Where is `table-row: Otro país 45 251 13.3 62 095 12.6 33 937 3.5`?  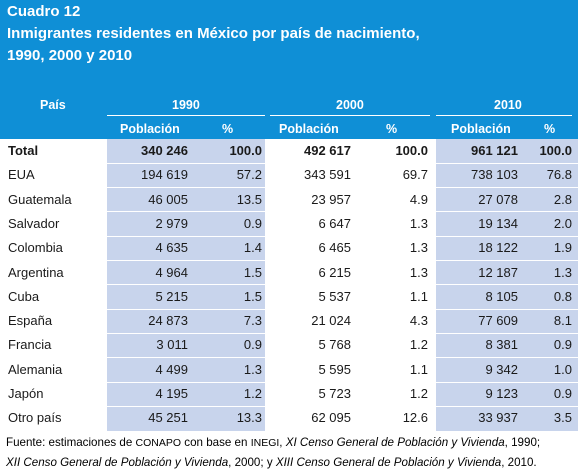
table-row: Otro país 45 251 13.3 62 095 12.6 33 937 3.5 is located at coordinates (289, 418).